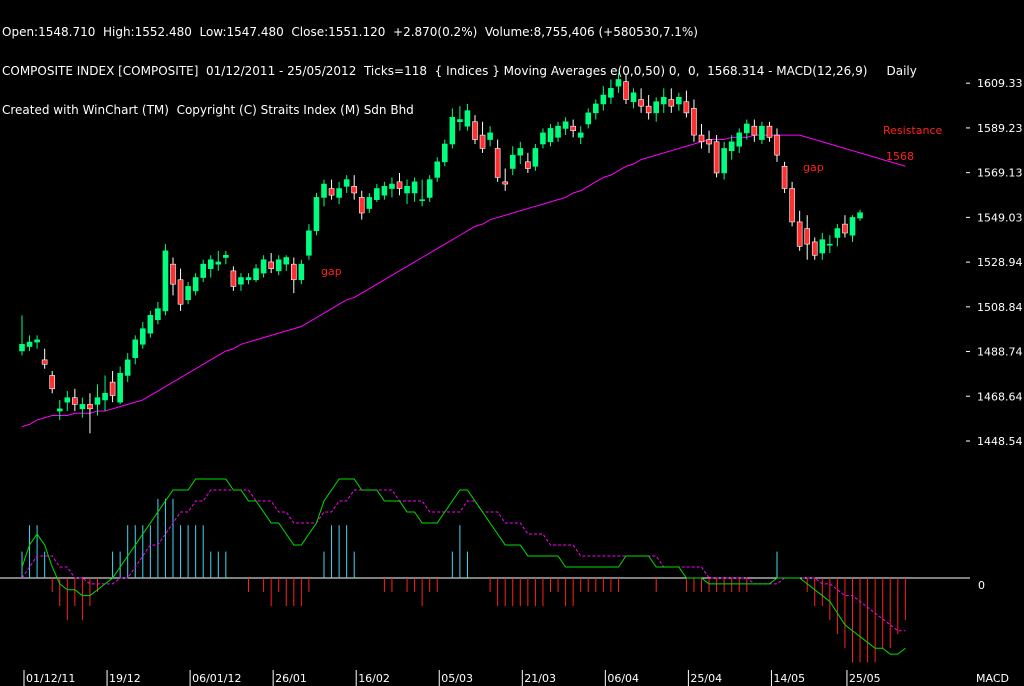 This screenshot has height=686, width=1024. Describe the element at coordinates (981, 585) in the screenshot. I see `macd-zero-label: 0` at that location.